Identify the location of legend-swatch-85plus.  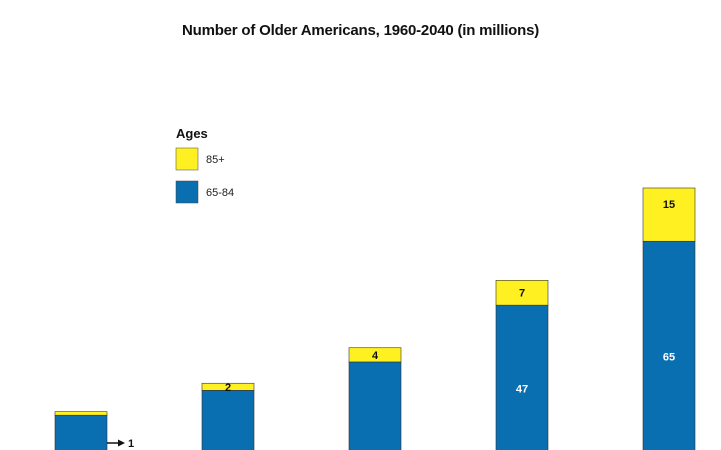
(187, 159).